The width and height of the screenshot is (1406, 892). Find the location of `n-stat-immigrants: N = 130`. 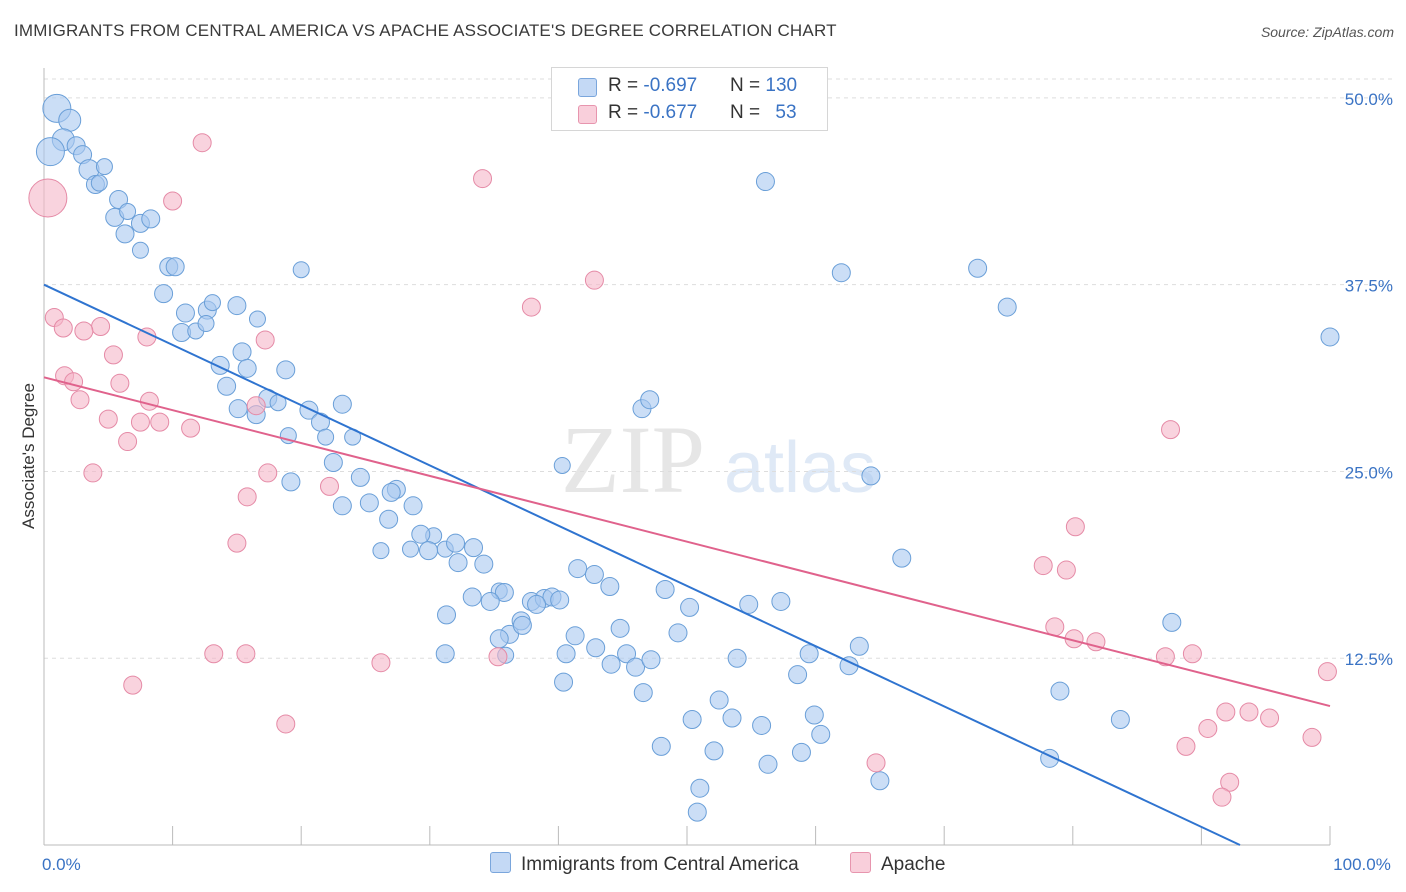

n-stat-immigrants: N = 130 is located at coordinates (764, 85).